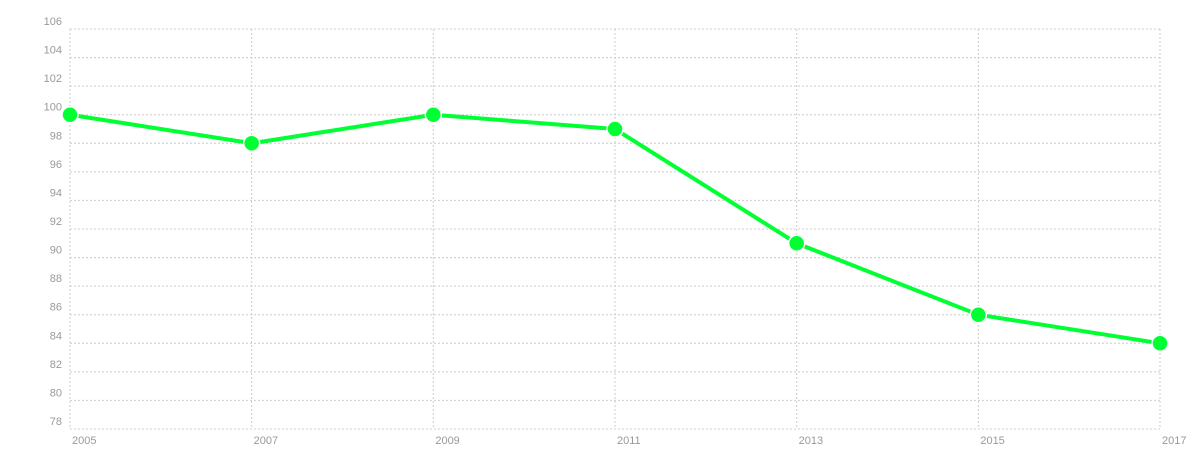 The height and width of the screenshot is (459, 1200). I want to click on y-tick-label: 98, so click(56, 136).